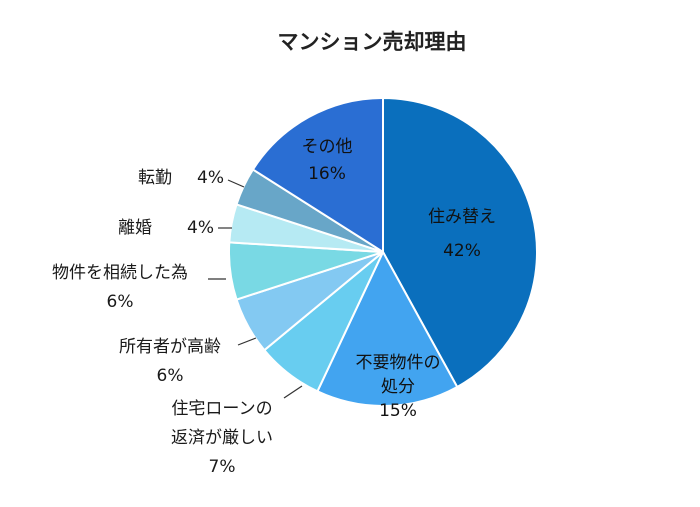 The width and height of the screenshot is (700, 507). I want to click on slice-value-2: 7%, so click(222, 467).